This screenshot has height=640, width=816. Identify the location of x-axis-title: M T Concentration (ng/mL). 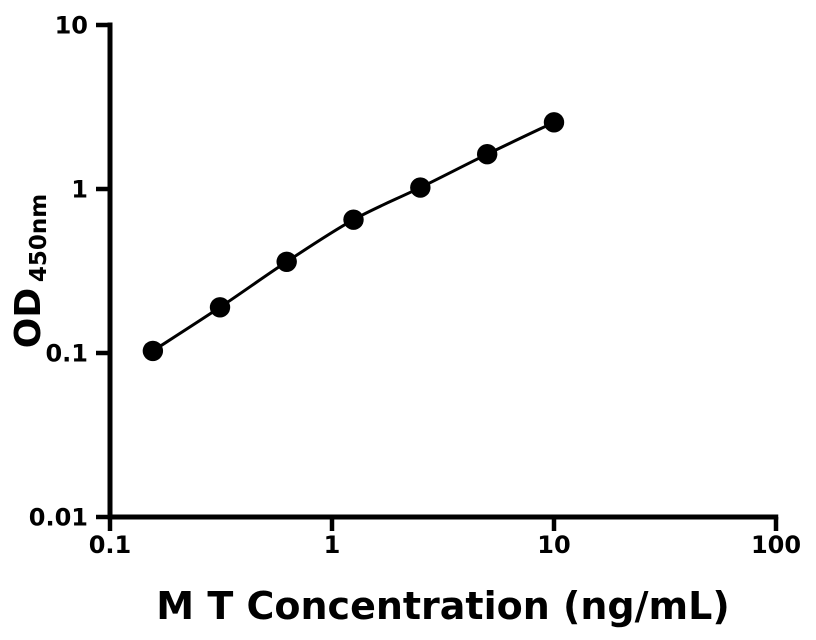
(442, 606).